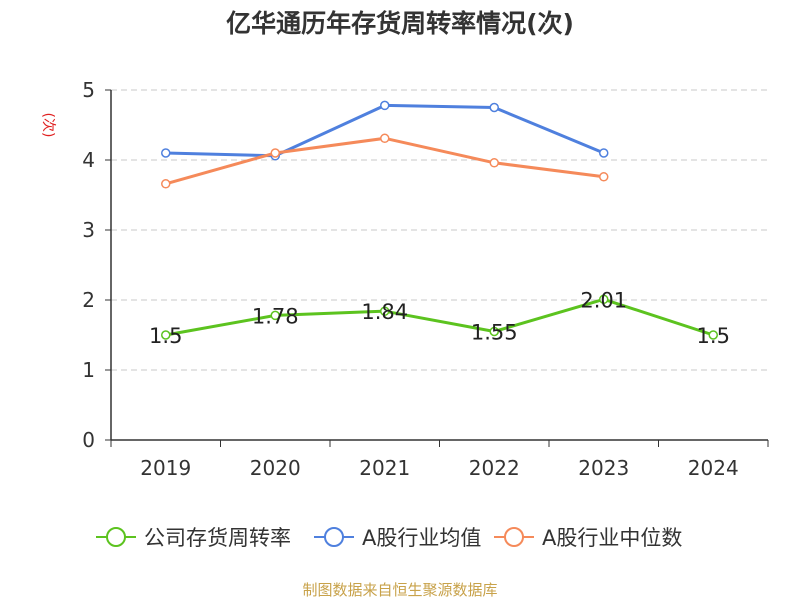  Describe the element at coordinates (384, 468) in the screenshot. I see `x-tick-label: 2021` at that location.